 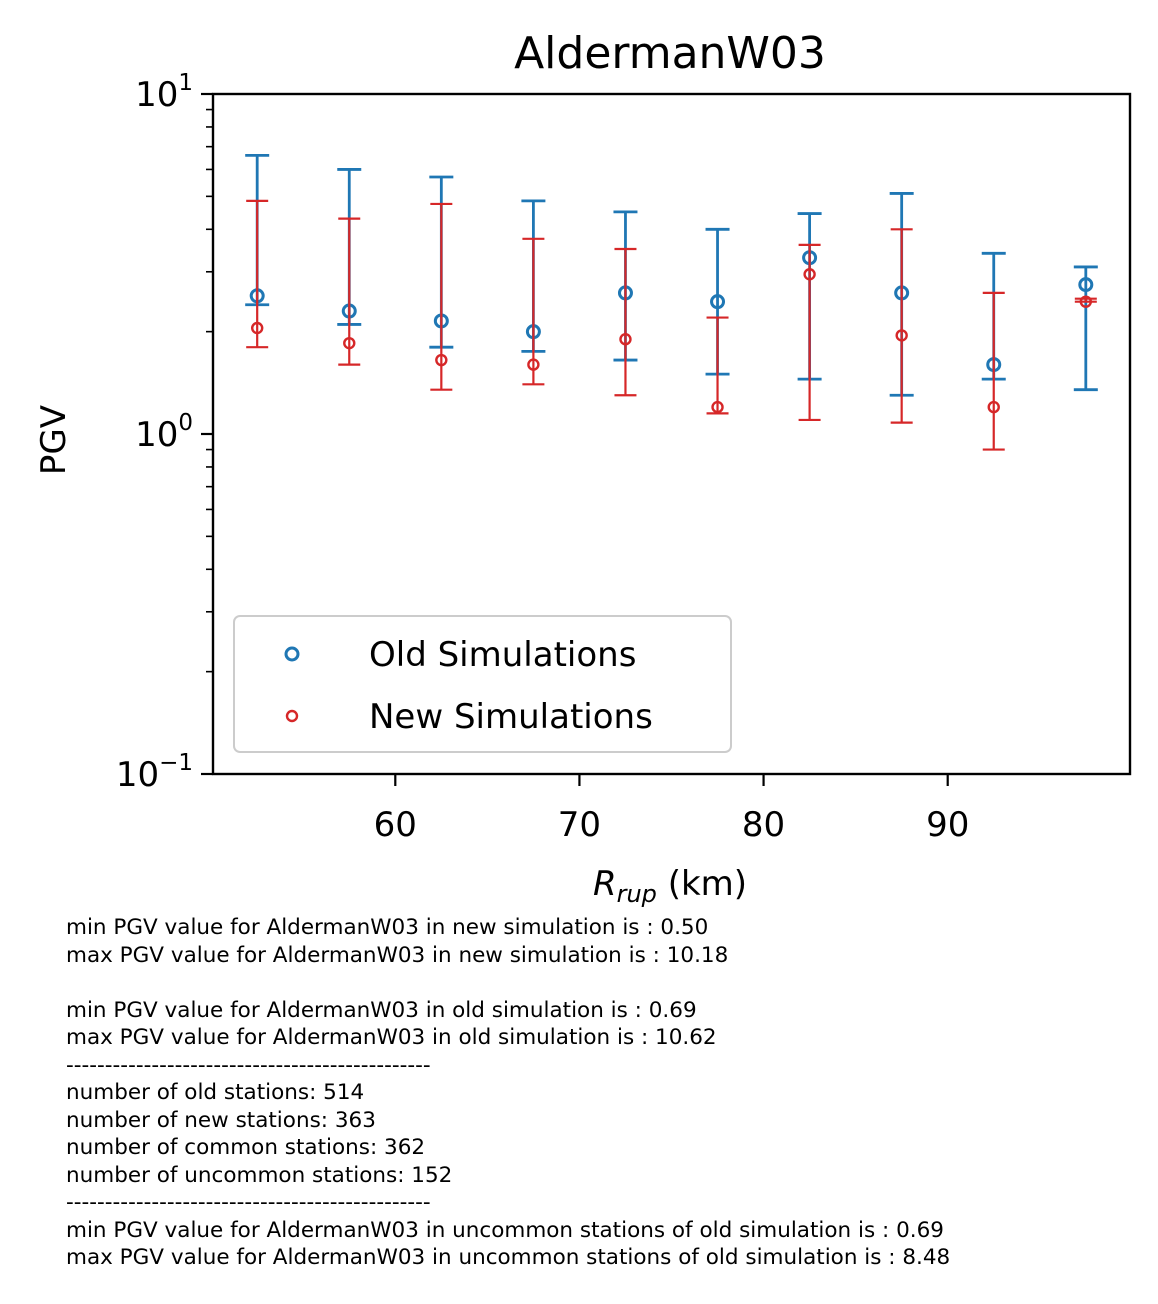 I want to click on x-axis-label: Rrup (km), so click(x=670, y=886).